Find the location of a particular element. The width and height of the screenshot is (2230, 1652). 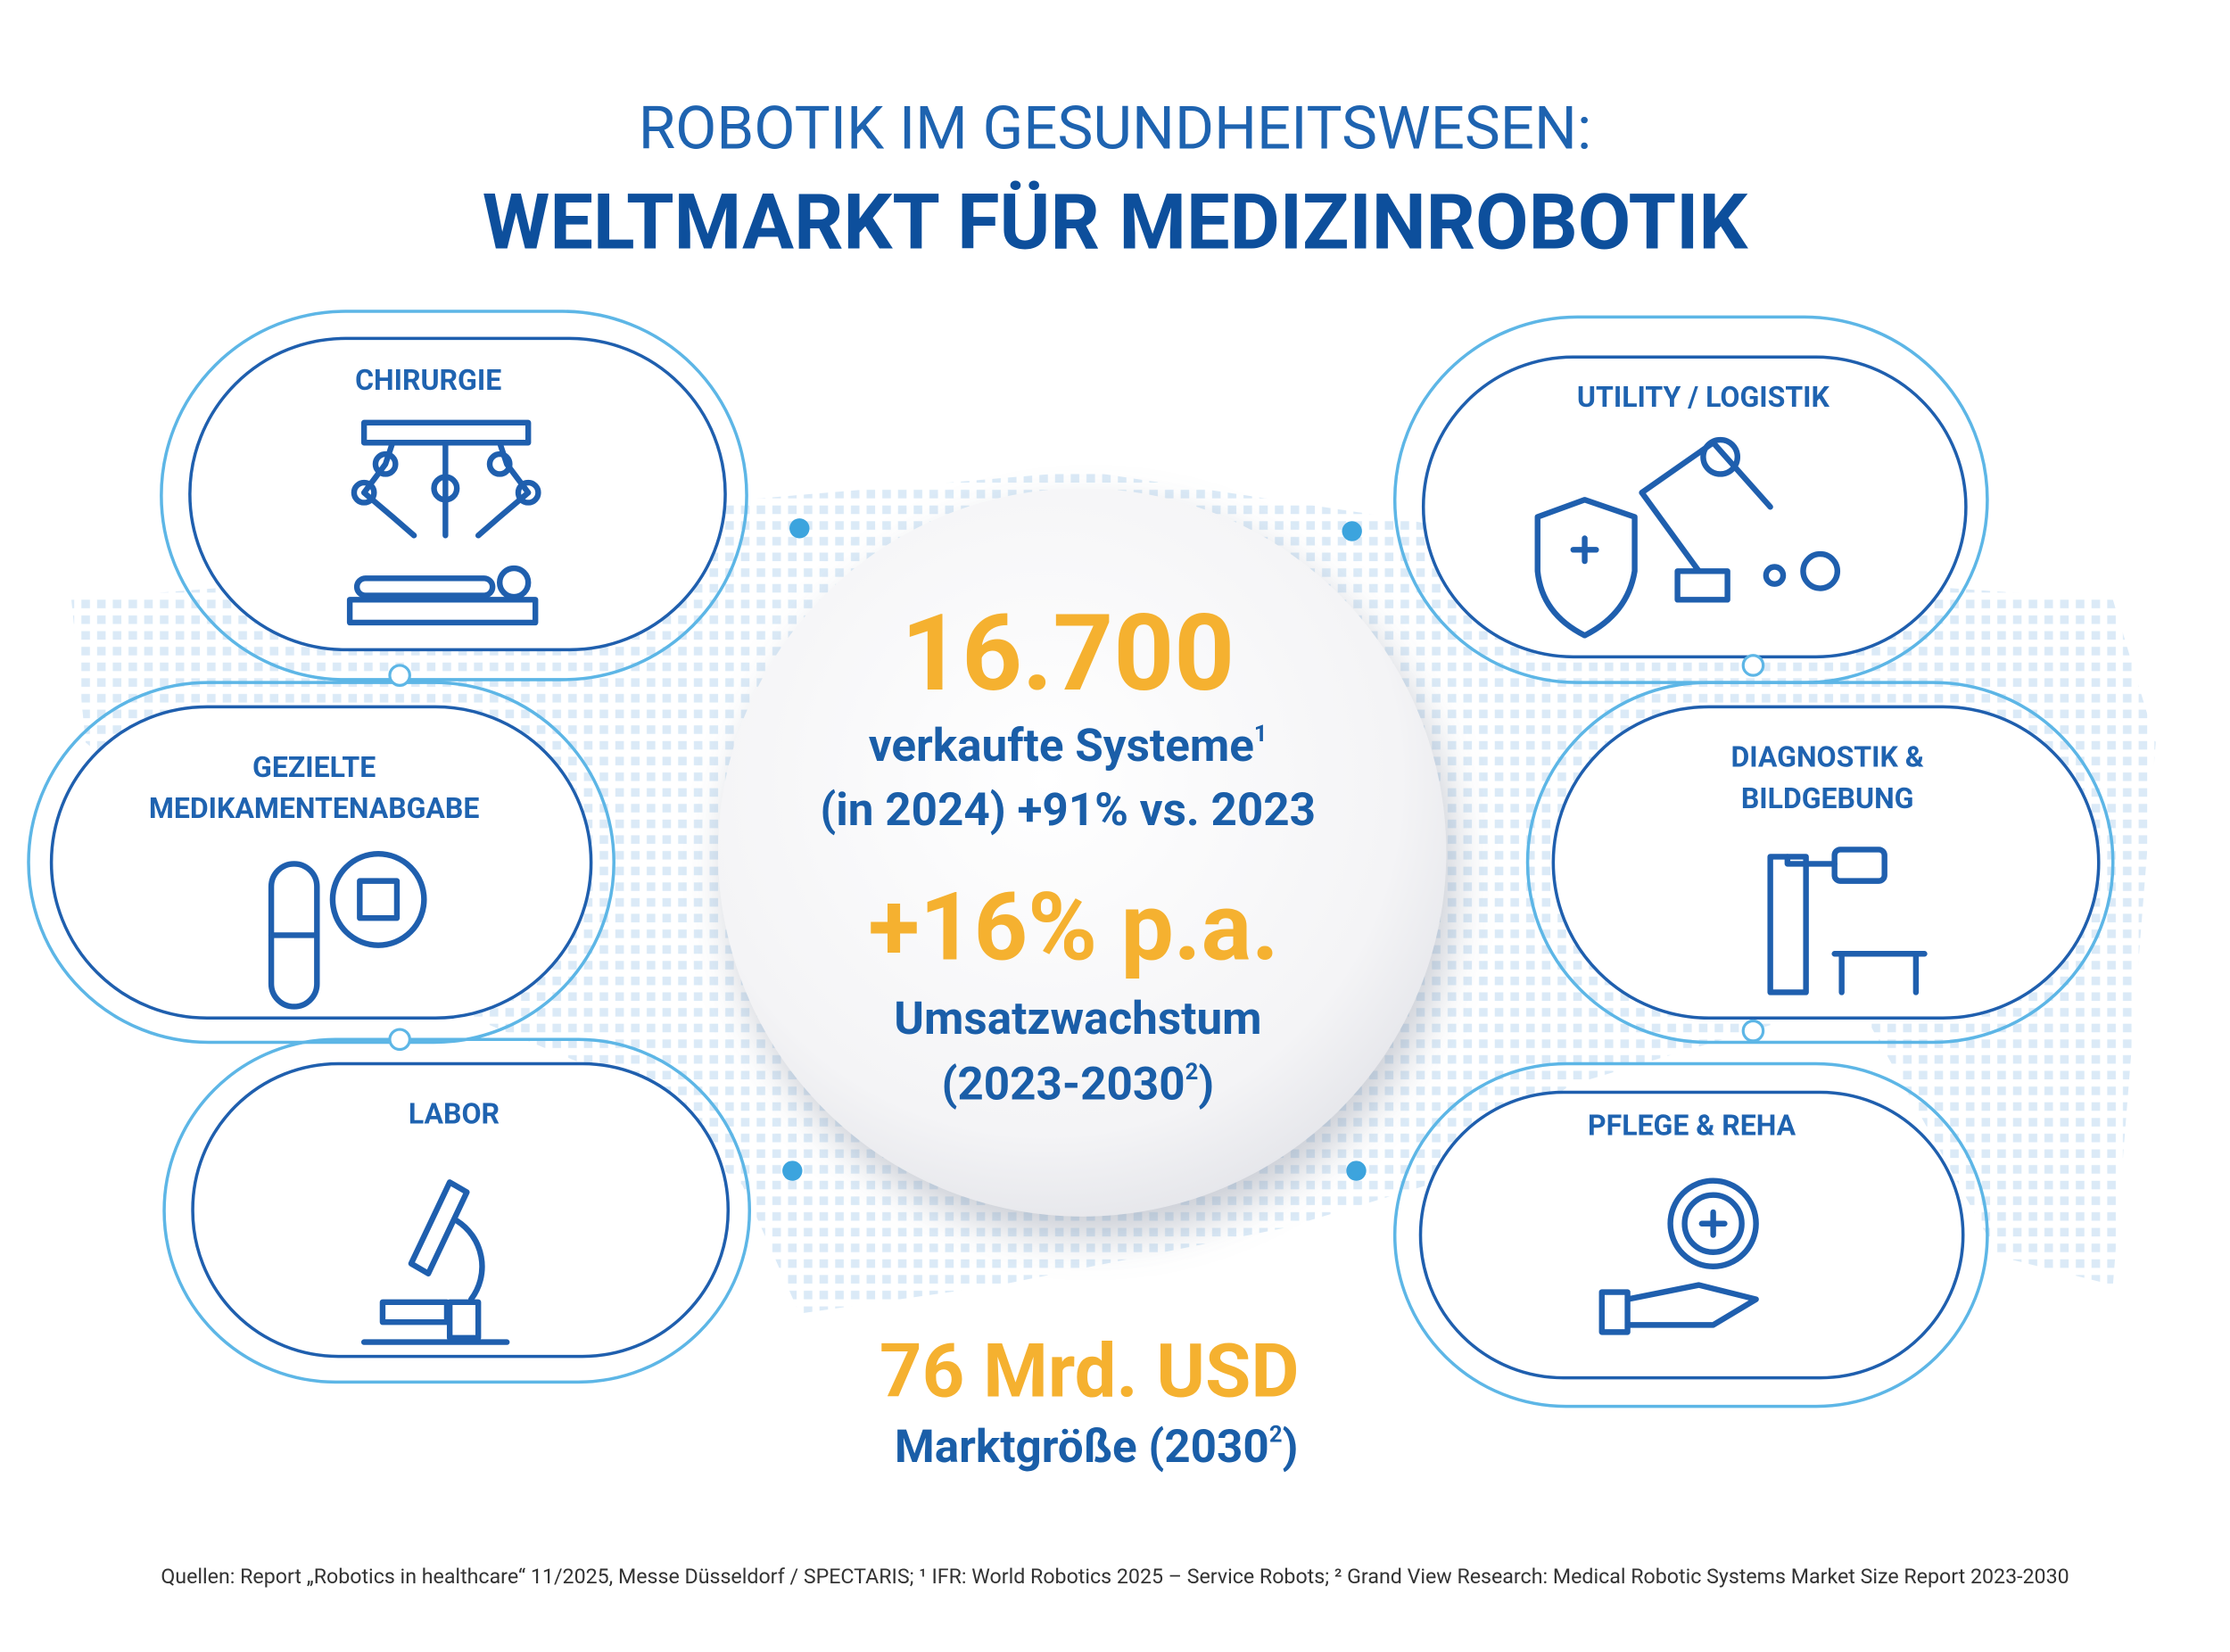

market-label-text: Marktgröße (2030 is located at coordinates (1082, 1446).